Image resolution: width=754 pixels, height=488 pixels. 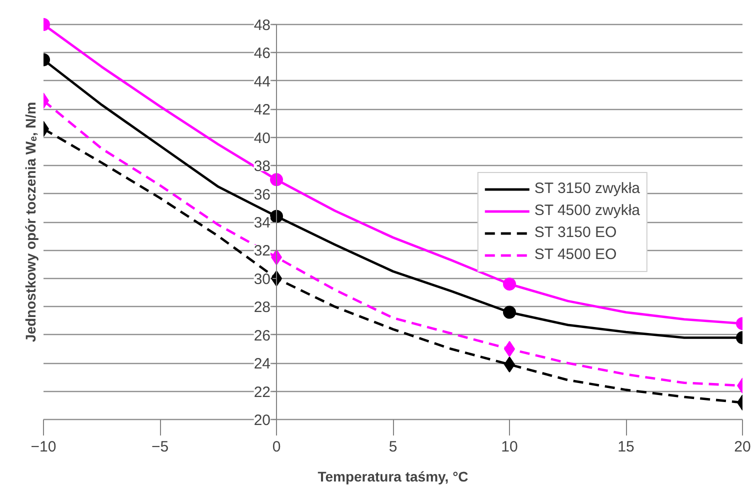 I want to click on legend-label: ST 4500 zwykła, so click(x=587, y=210).